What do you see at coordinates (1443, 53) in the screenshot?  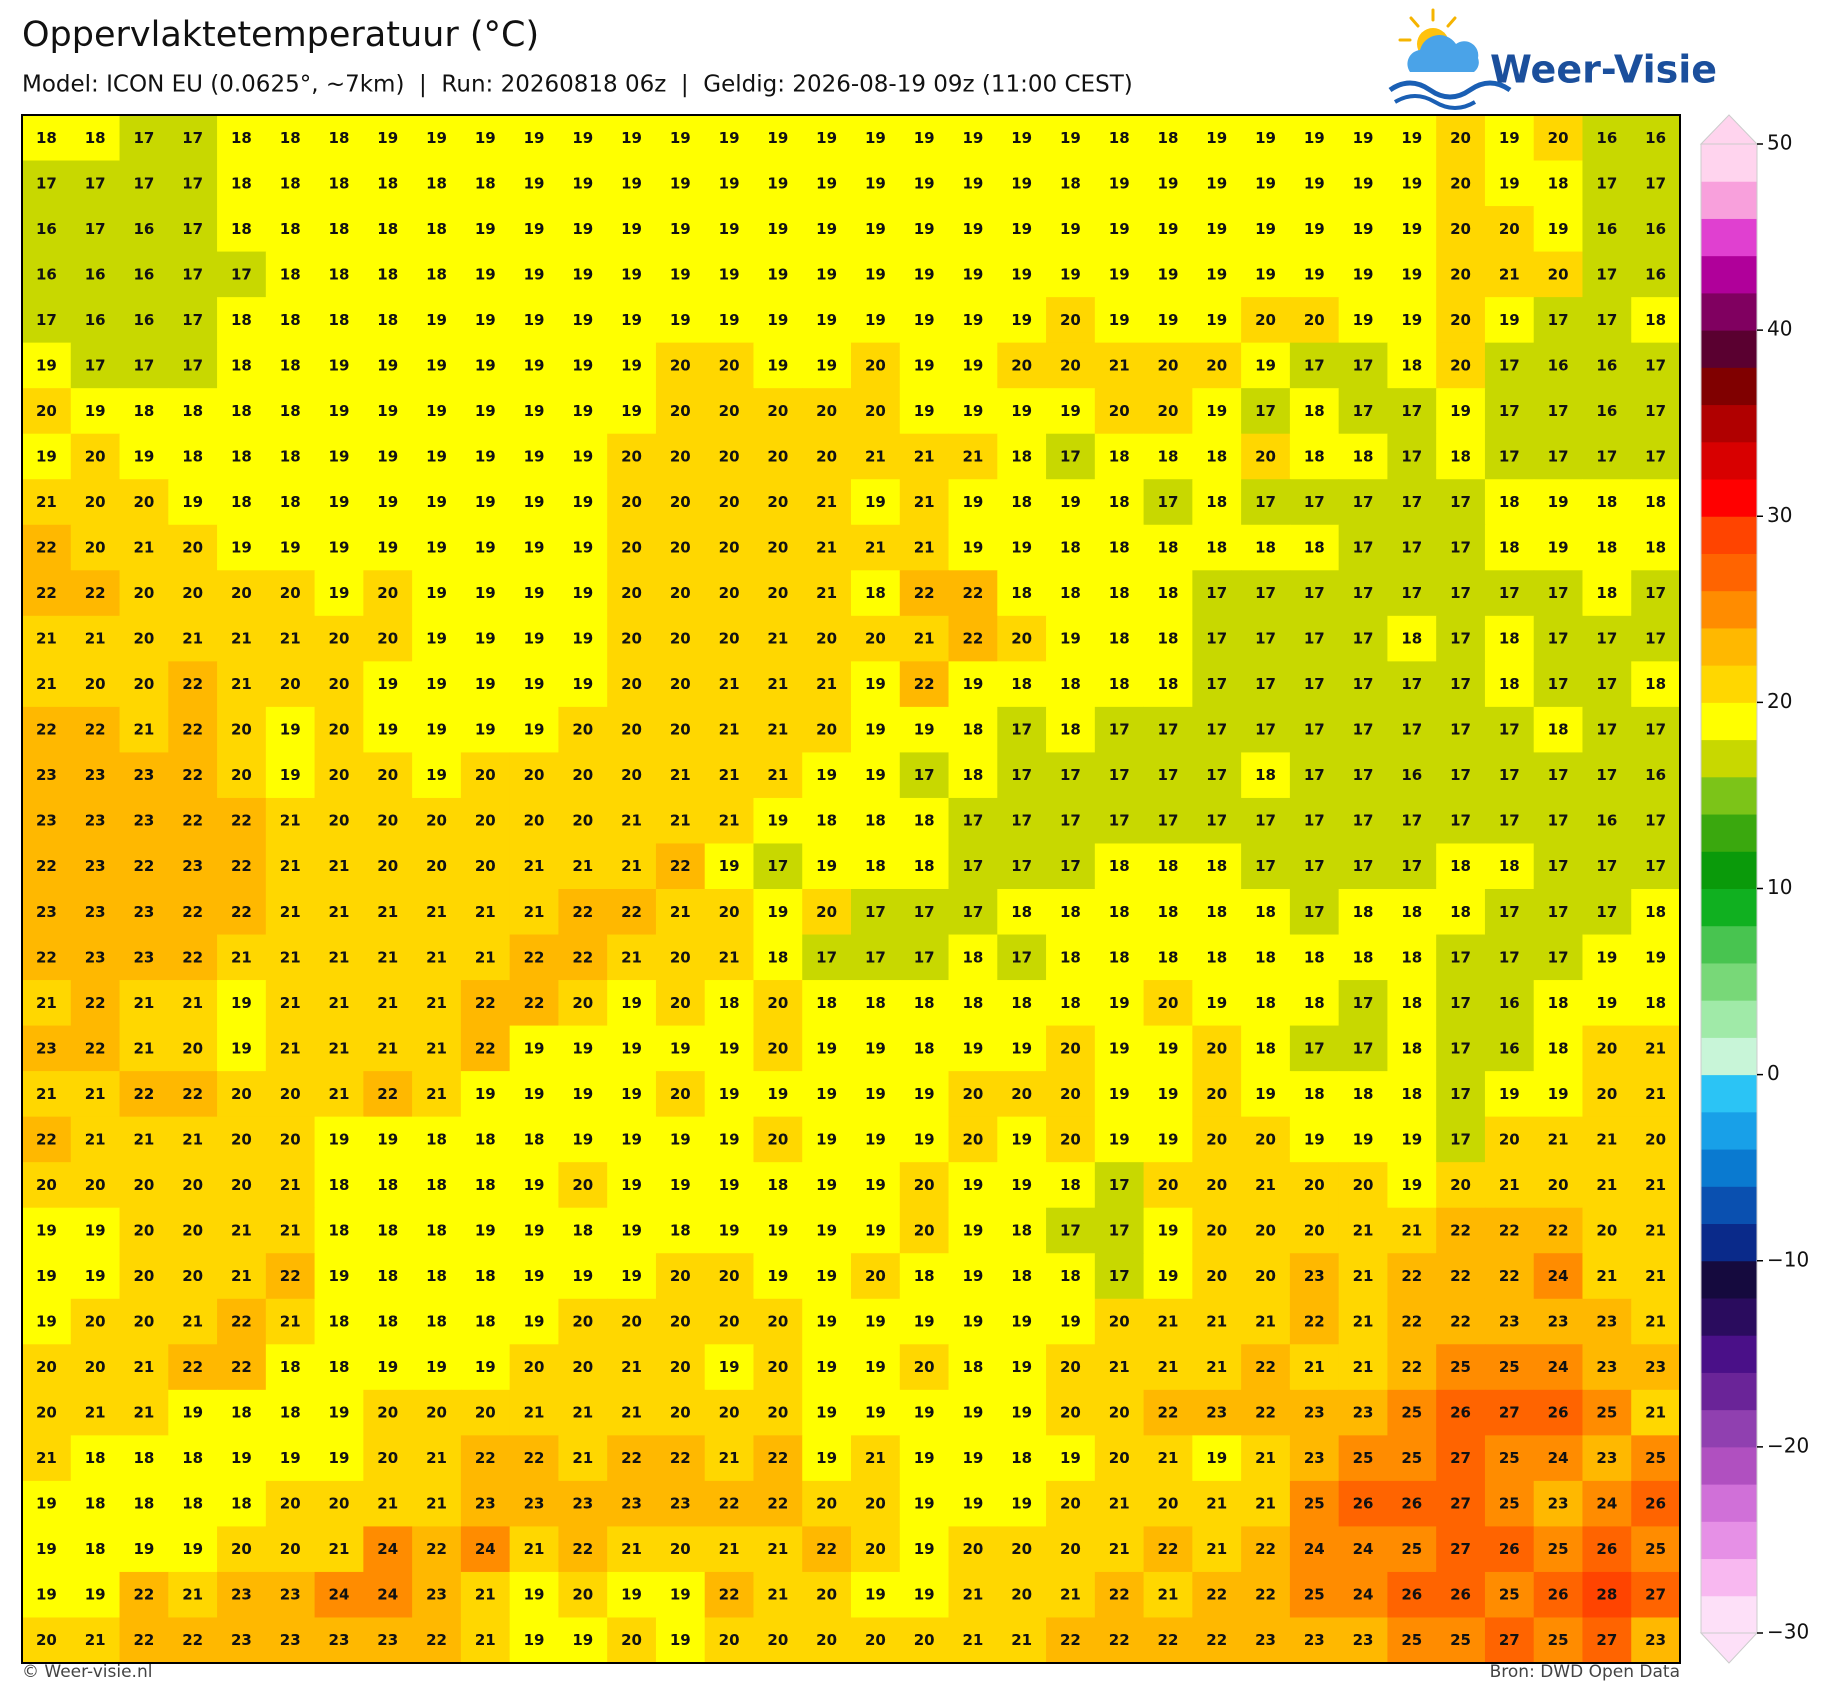 I see `logo-cloud` at bounding box center [1443, 53].